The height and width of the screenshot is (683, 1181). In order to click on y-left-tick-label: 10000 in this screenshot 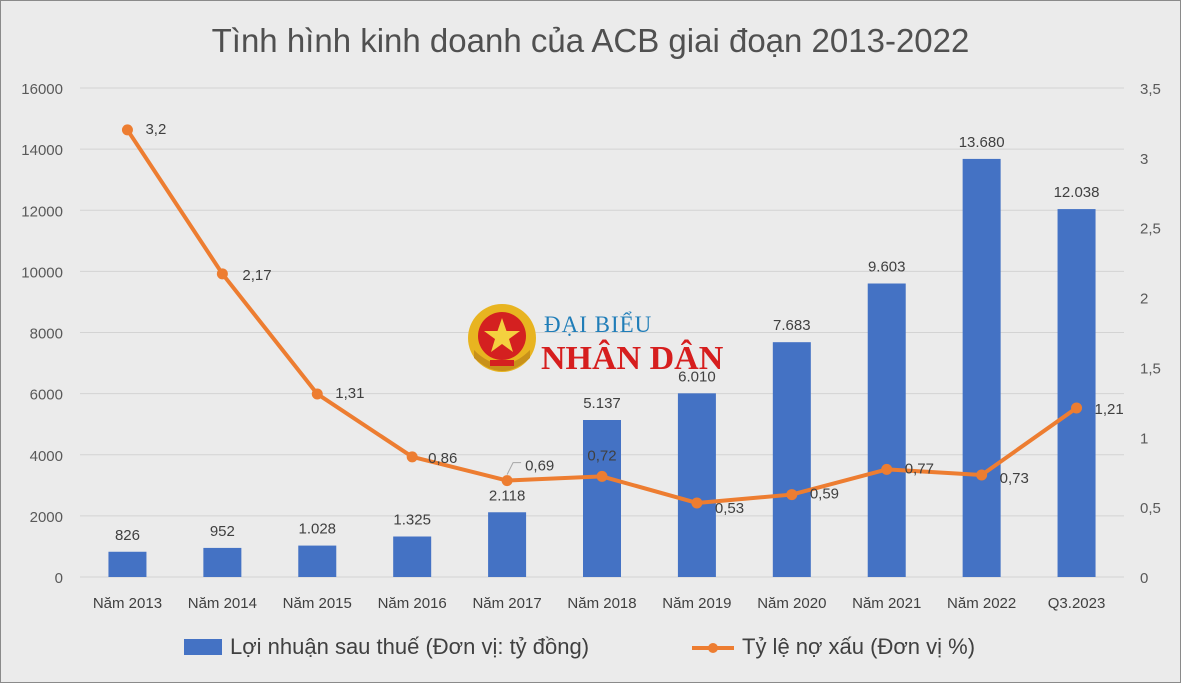, I will do `click(42, 272)`.